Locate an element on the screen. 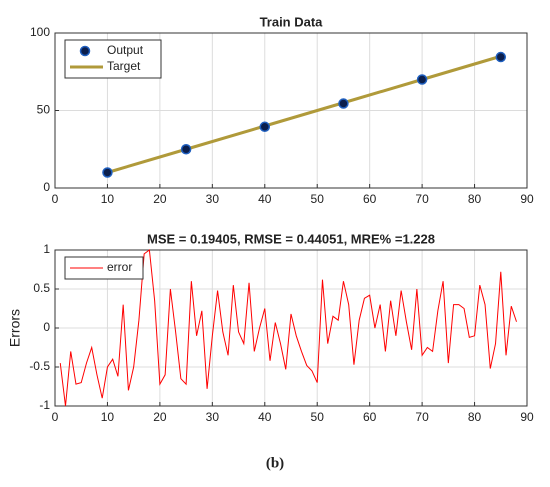  y-tick-label: 1 is located at coordinates (46, 249).